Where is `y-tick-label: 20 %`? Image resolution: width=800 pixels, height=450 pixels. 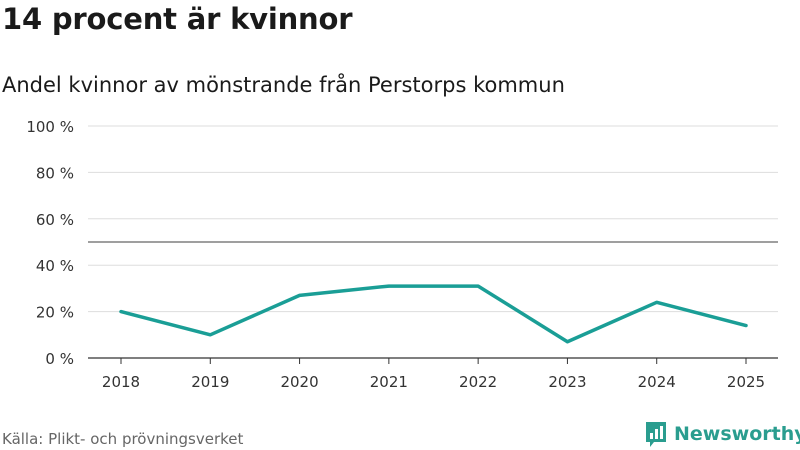
y-tick-label: 20 % is located at coordinates (55, 313).